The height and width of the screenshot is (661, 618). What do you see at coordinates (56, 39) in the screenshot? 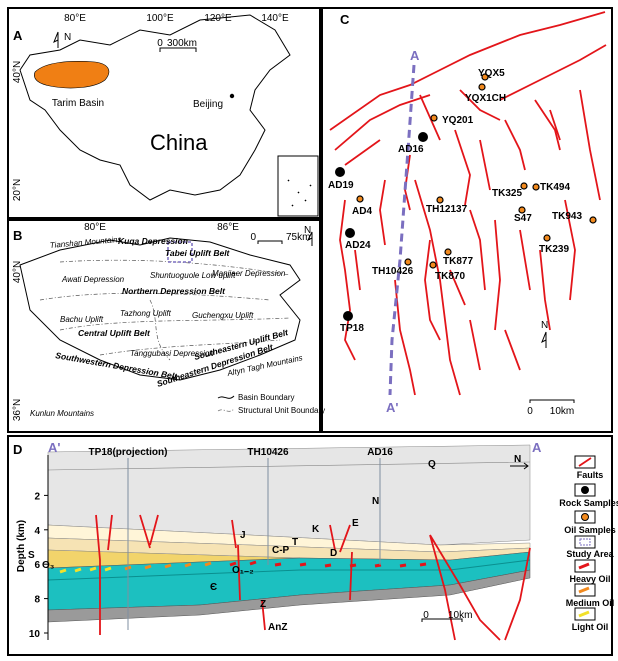
I see `north-arrow-a` at bounding box center [56, 39].